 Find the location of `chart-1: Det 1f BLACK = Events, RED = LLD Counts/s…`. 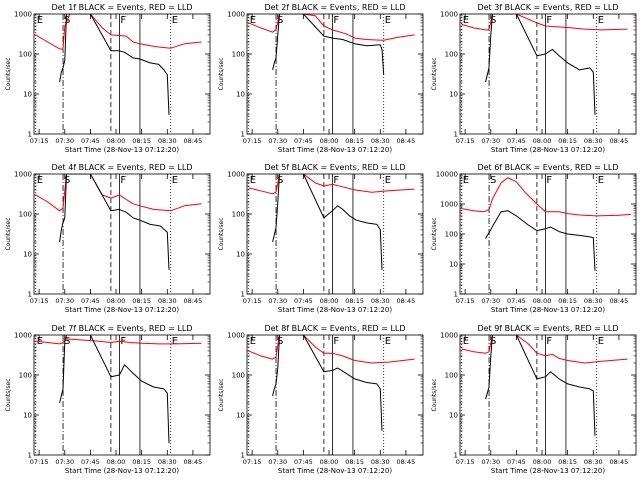

chart-1: Det 1f BLACK = Events, RED = LLD Counts/s… is located at coordinates (108, 78).